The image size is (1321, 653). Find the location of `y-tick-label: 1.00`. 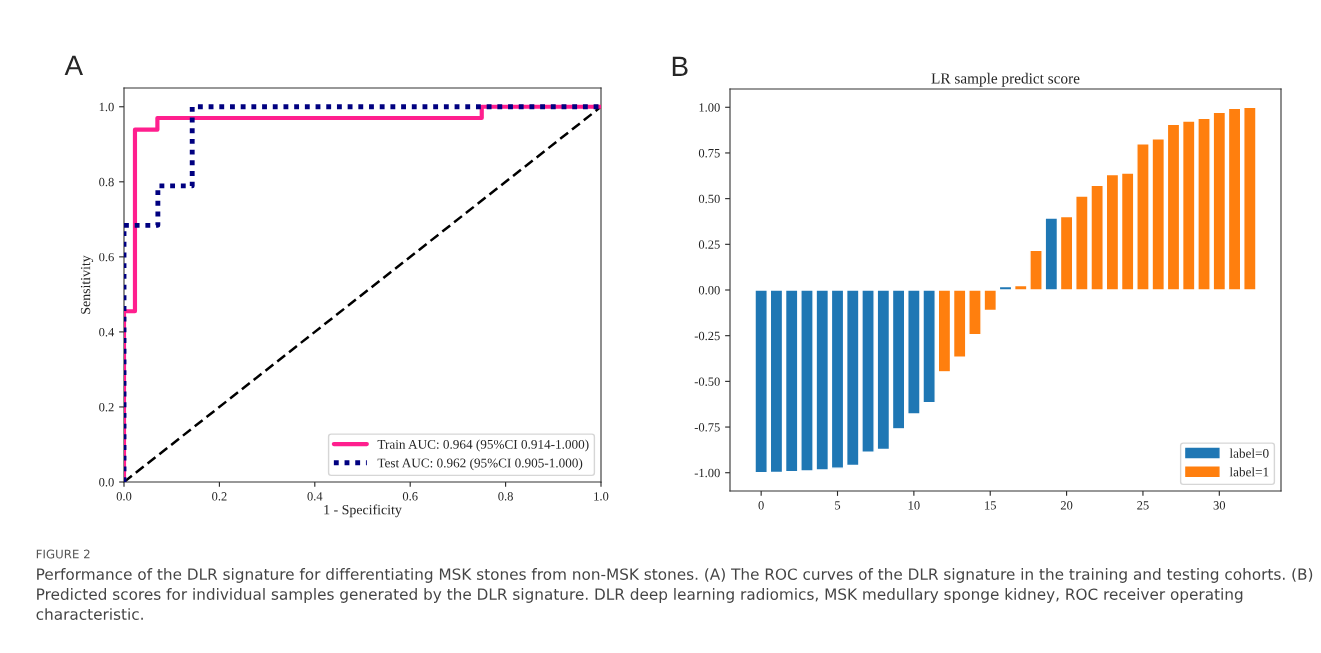

y-tick-label: 1.00 is located at coordinates (709, 107).